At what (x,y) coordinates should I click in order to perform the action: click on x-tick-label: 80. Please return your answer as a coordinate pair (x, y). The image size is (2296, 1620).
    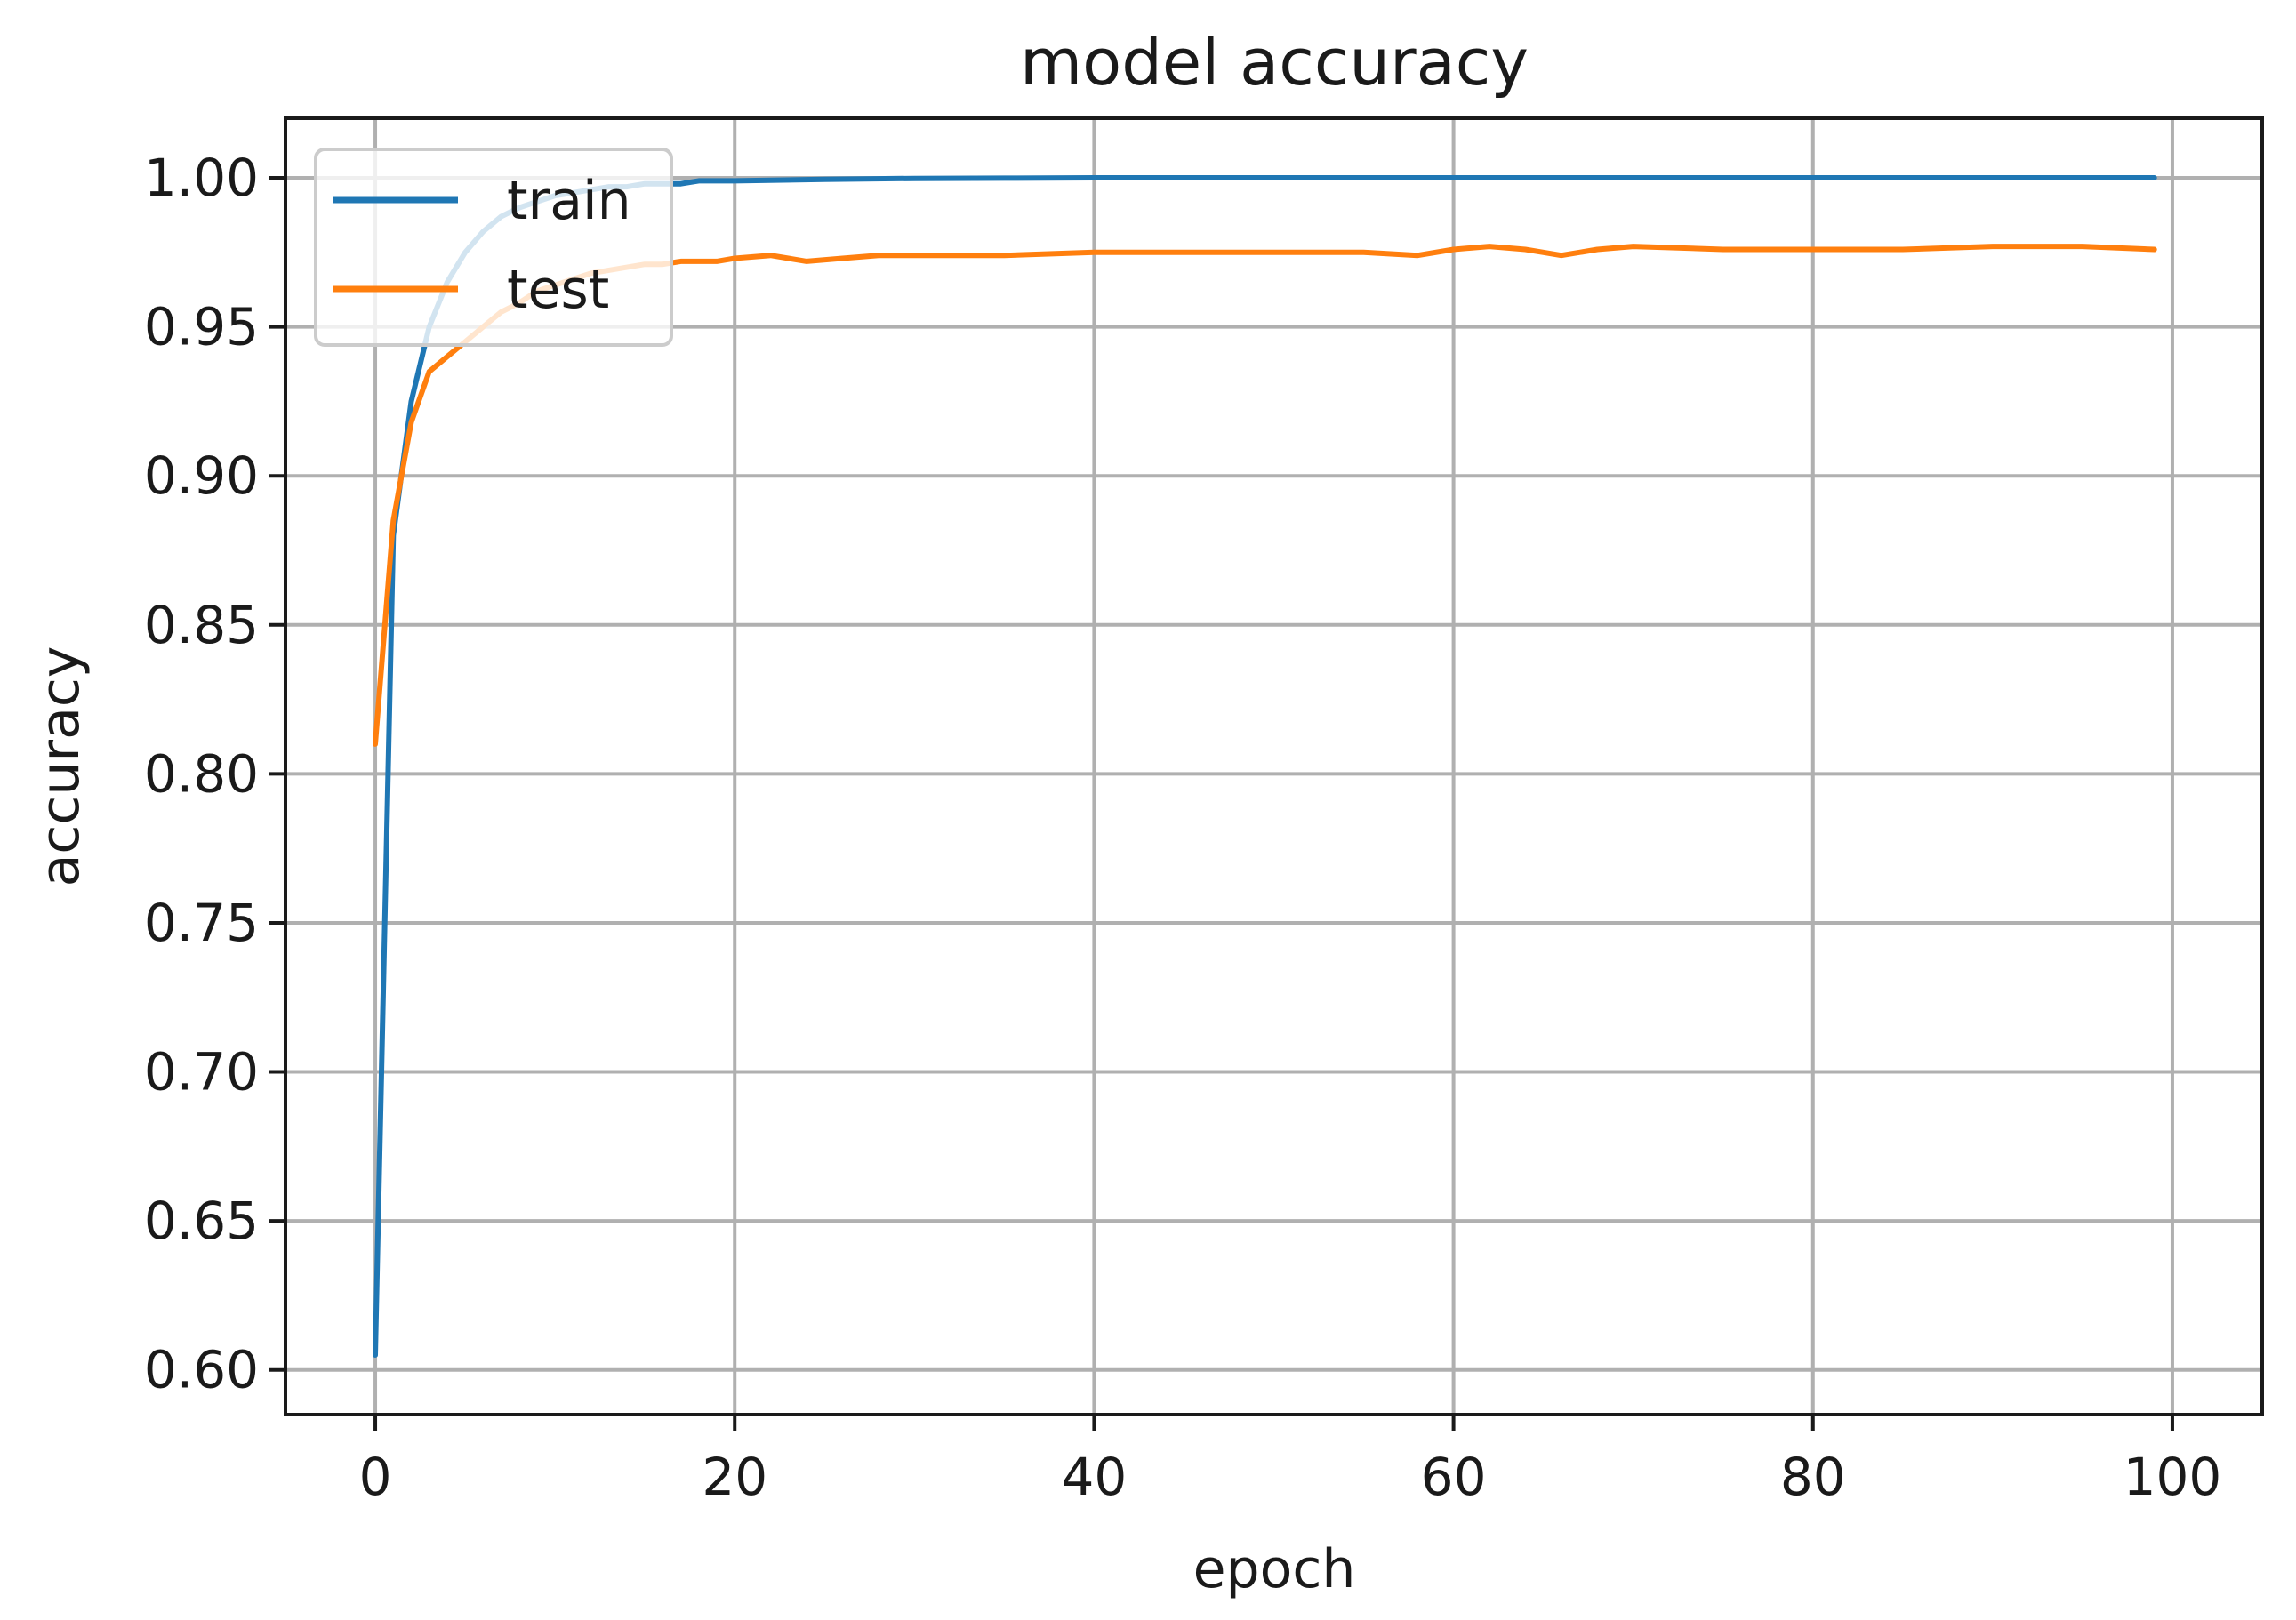
    Looking at the image, I should click on (1813, 1477).